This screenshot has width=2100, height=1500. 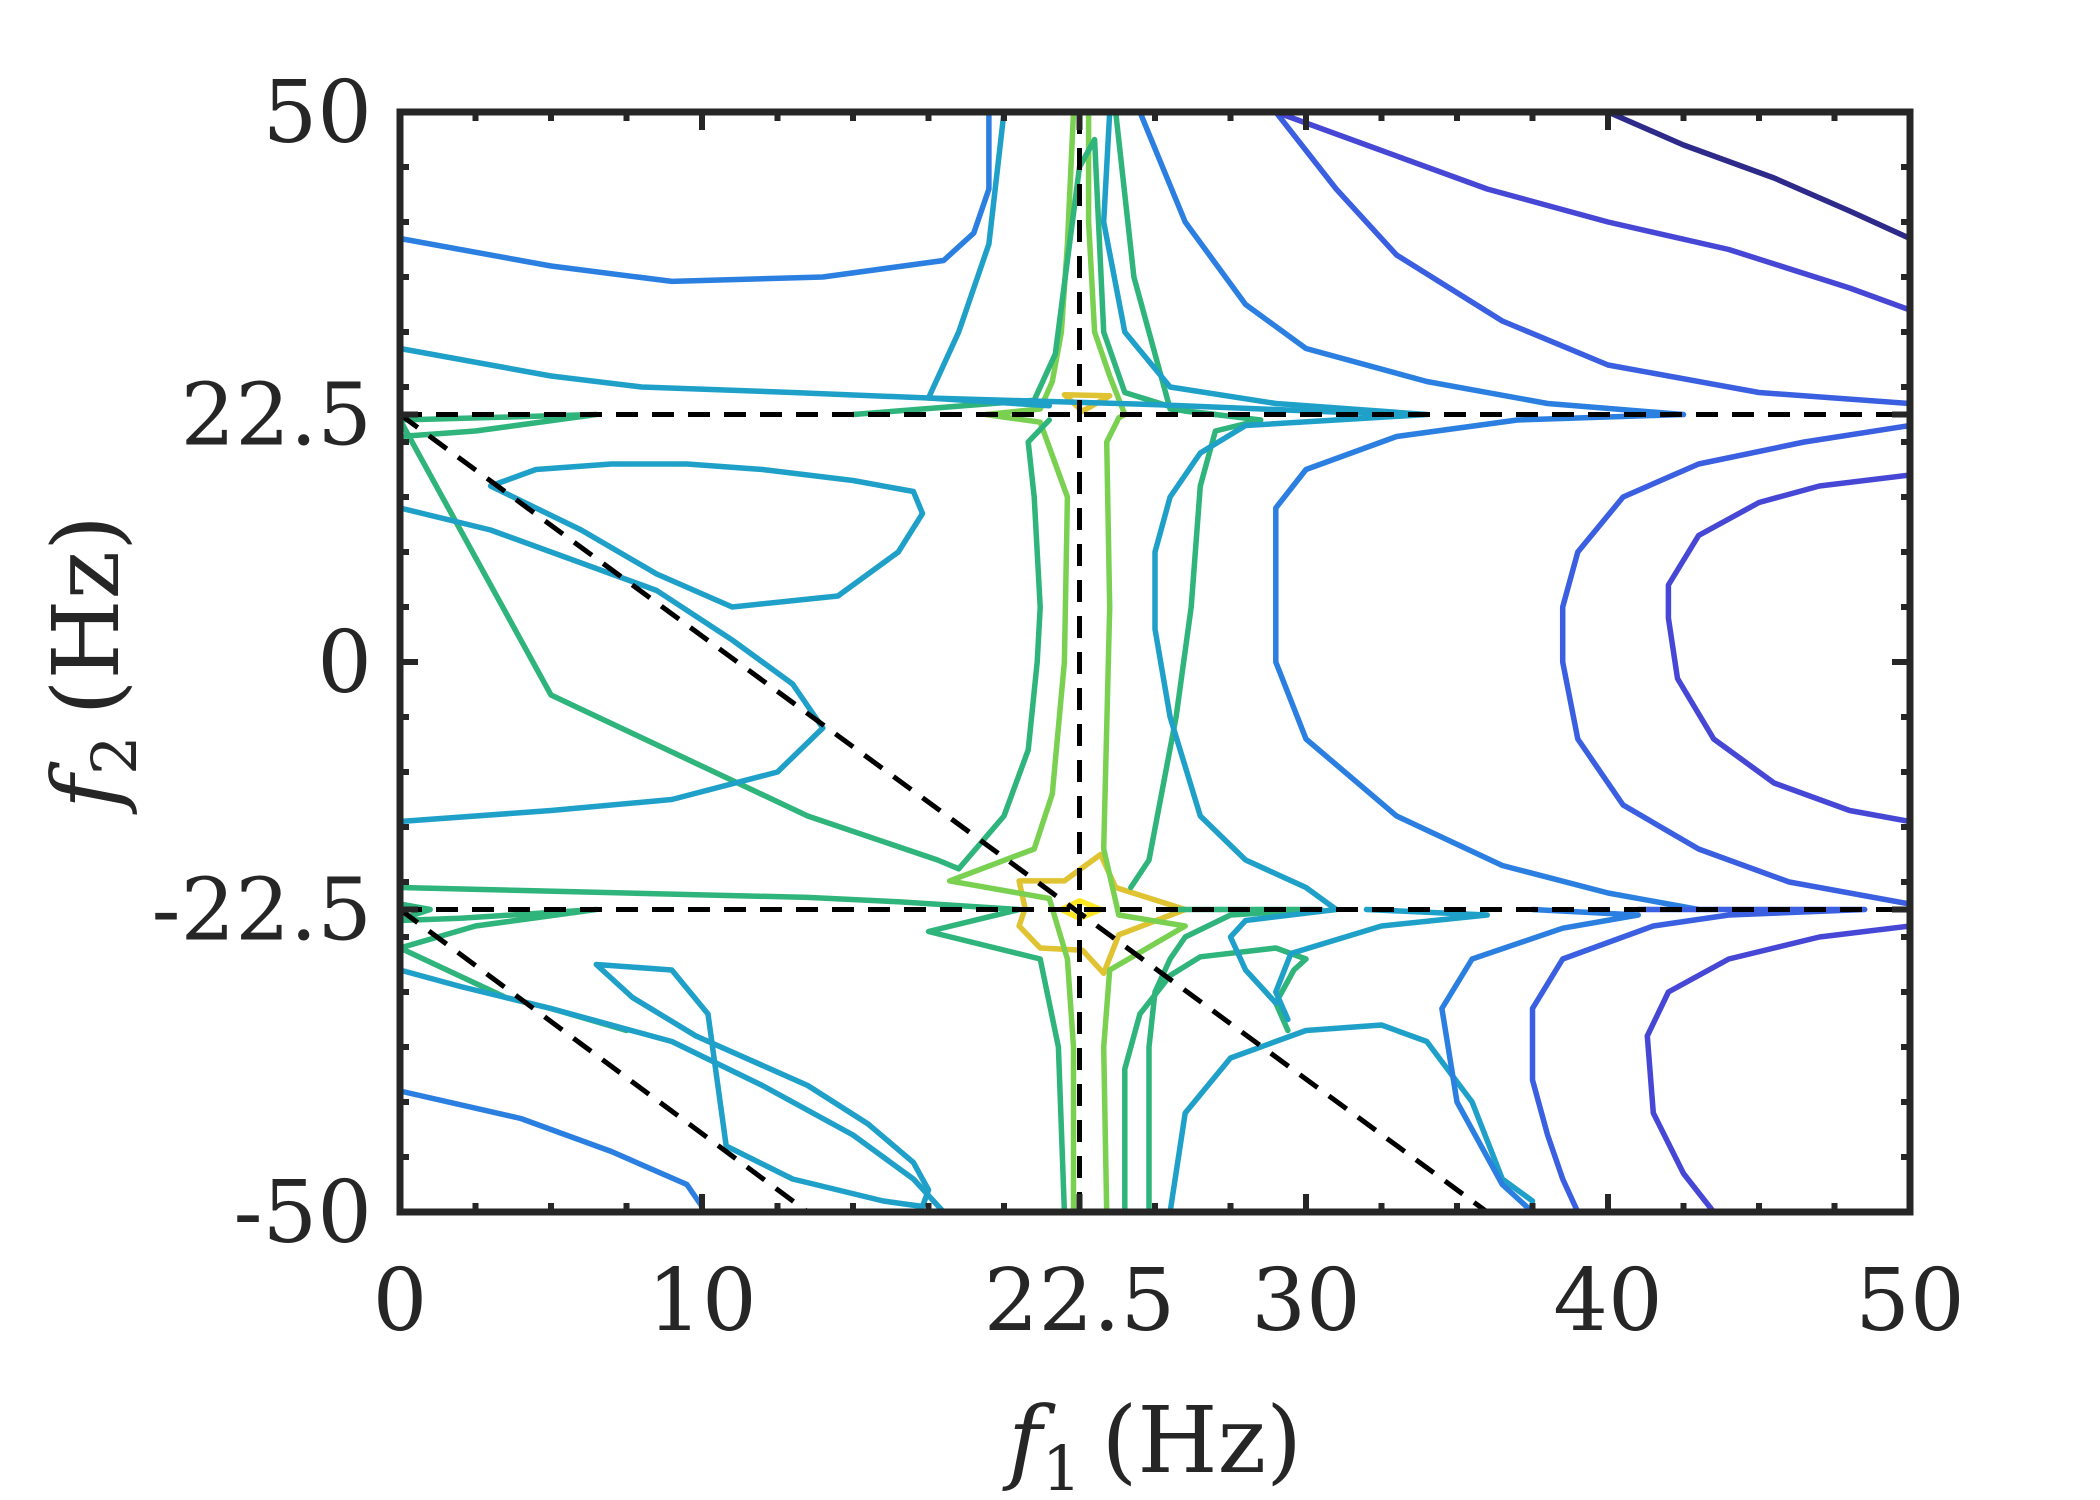 I want to click on x-axis-label-subscript: 1, so click(x=1061, y=1466).